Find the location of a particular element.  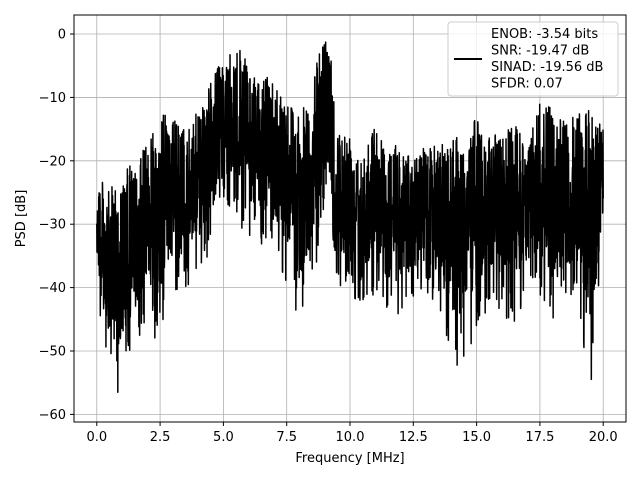

y-axis: 0 −10 −20 −30 −40 −50 −60 is located at coordinates (56, 225).